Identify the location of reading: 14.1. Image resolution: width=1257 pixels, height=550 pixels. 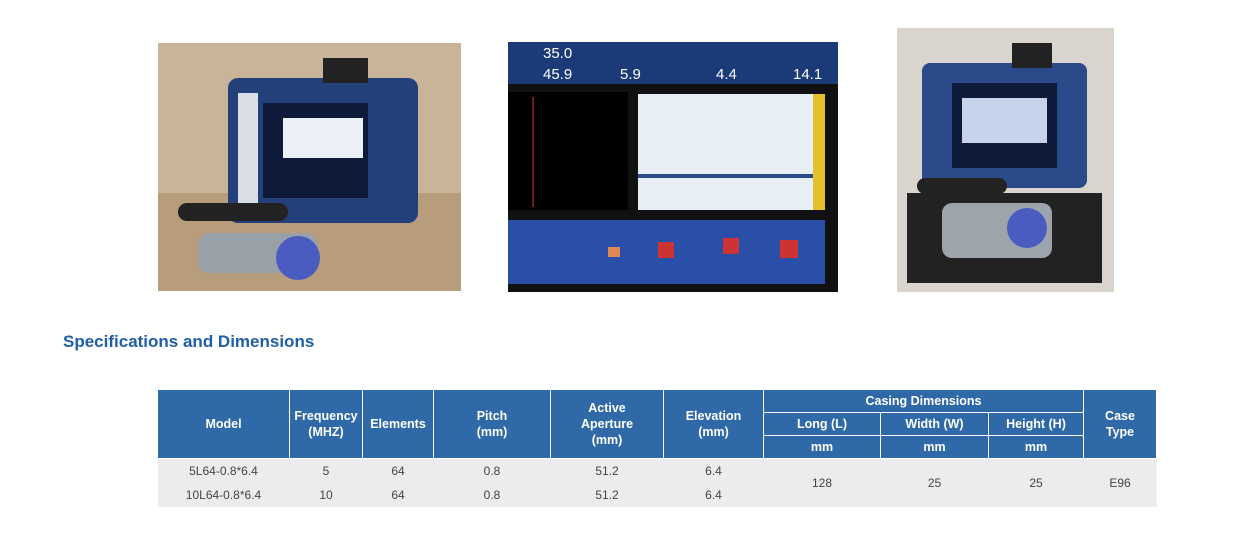
(807, 74).